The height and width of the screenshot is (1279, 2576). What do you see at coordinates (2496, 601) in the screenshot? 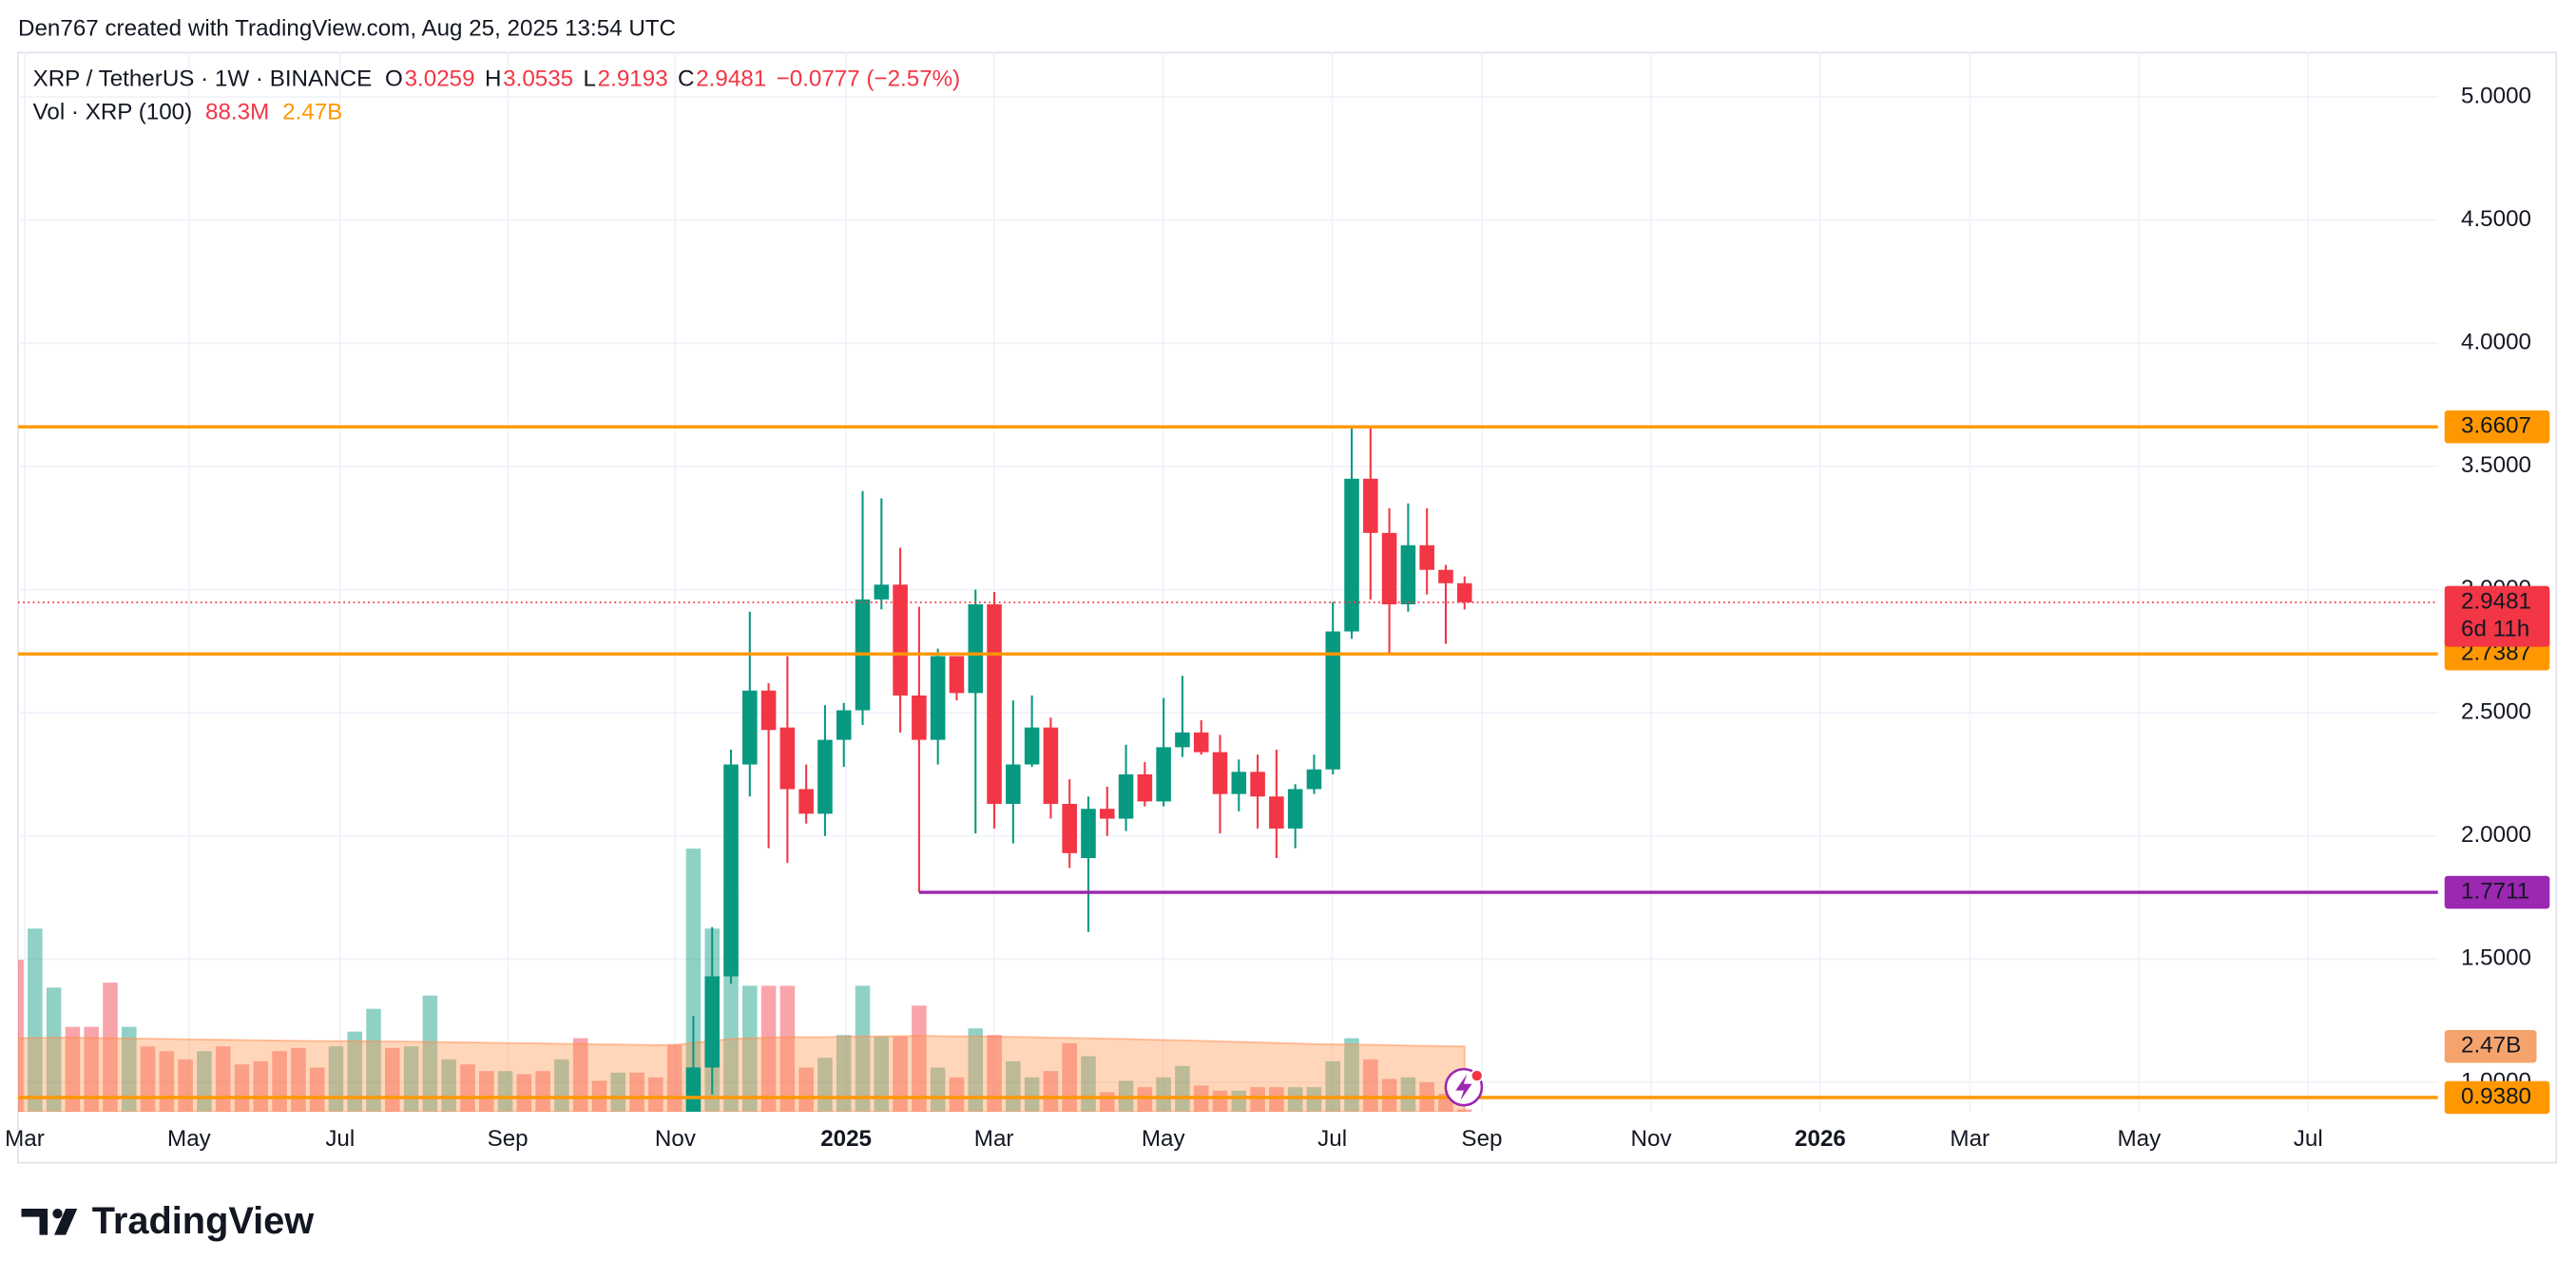
I see `price-label: 2.9481` at bounding box center [2496, 601].